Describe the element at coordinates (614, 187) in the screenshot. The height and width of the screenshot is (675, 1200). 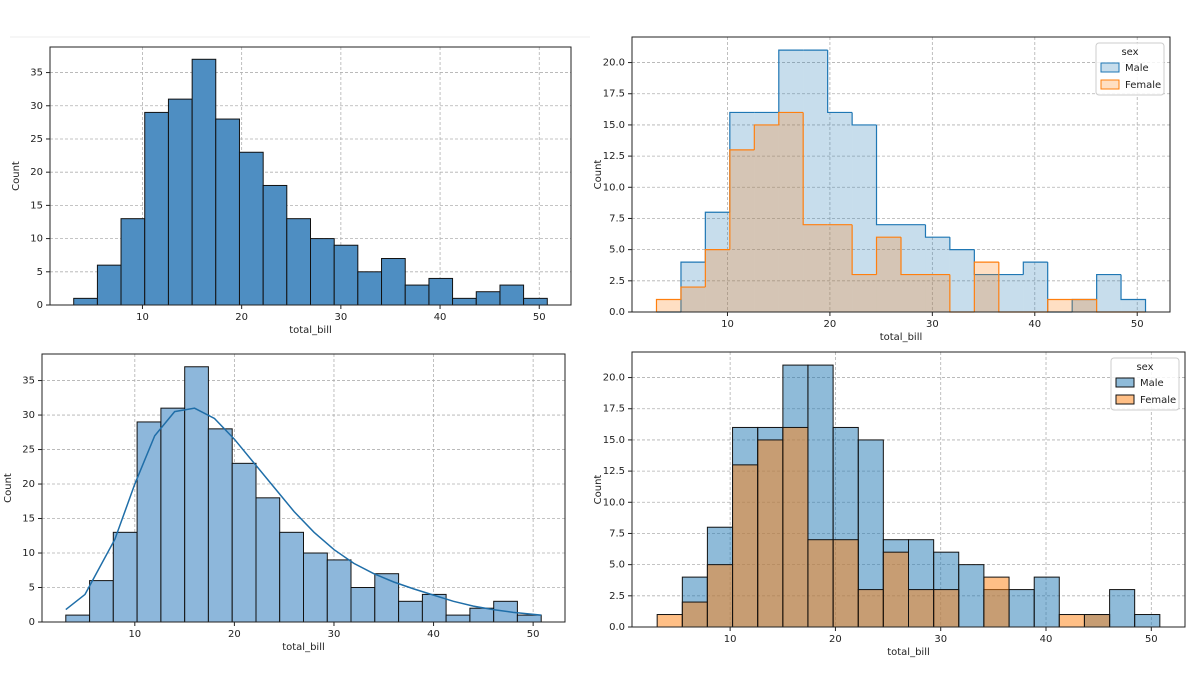
I see `y-tick-label: 10.0` at that location.